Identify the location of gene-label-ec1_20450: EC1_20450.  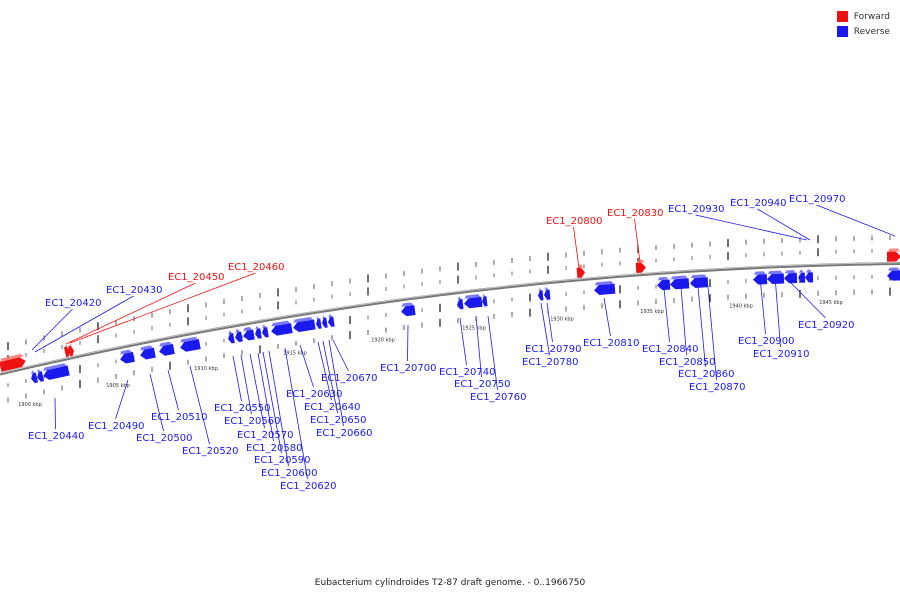
(196, 277).